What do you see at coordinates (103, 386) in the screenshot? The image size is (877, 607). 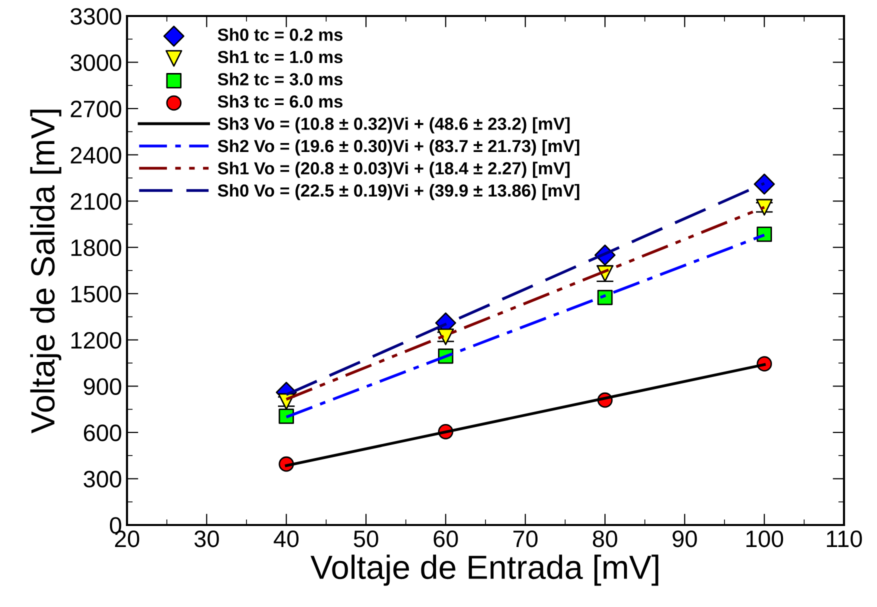 I see `y-tick-label: 900` at bounding box center [103, 386].